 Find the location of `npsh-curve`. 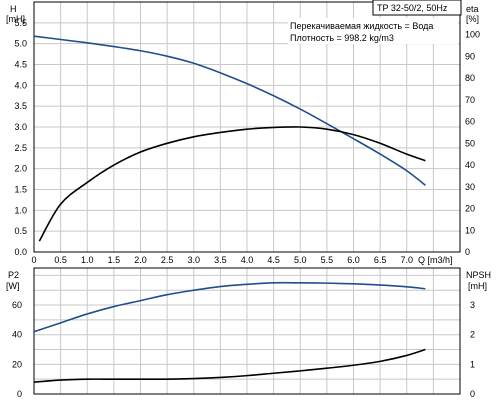

npsh-curve is located at coordinates (229, 365).